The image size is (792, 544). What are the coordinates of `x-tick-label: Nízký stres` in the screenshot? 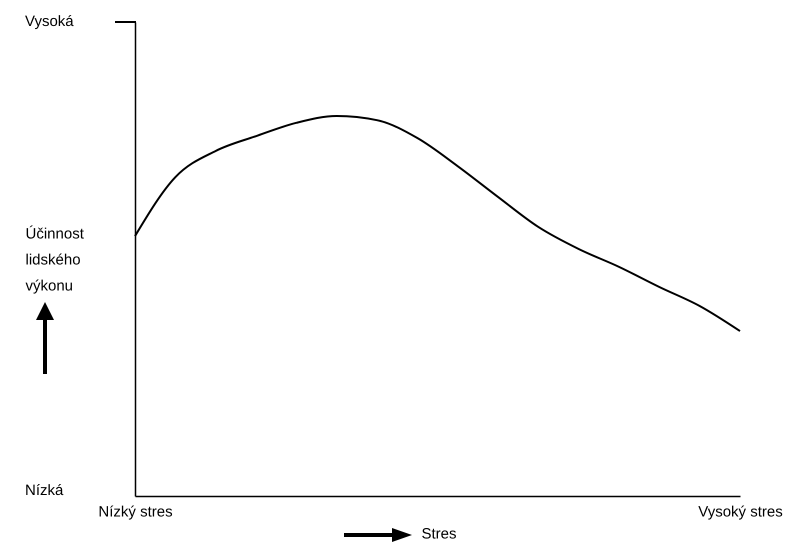 It's located at (135, 512).